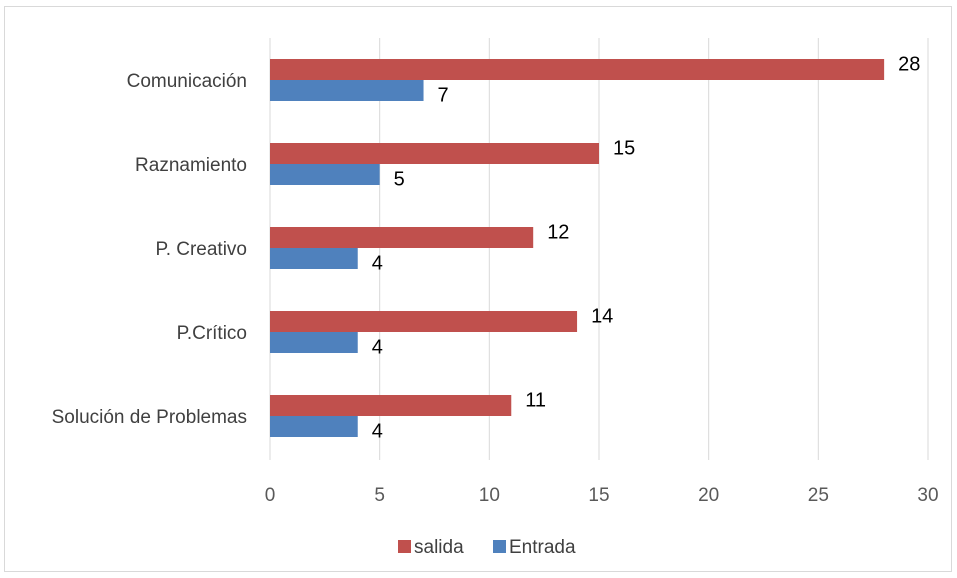 This screenshot has width=957, height=578. I want to click on legend-swatch-entrada, so click(499, 546).